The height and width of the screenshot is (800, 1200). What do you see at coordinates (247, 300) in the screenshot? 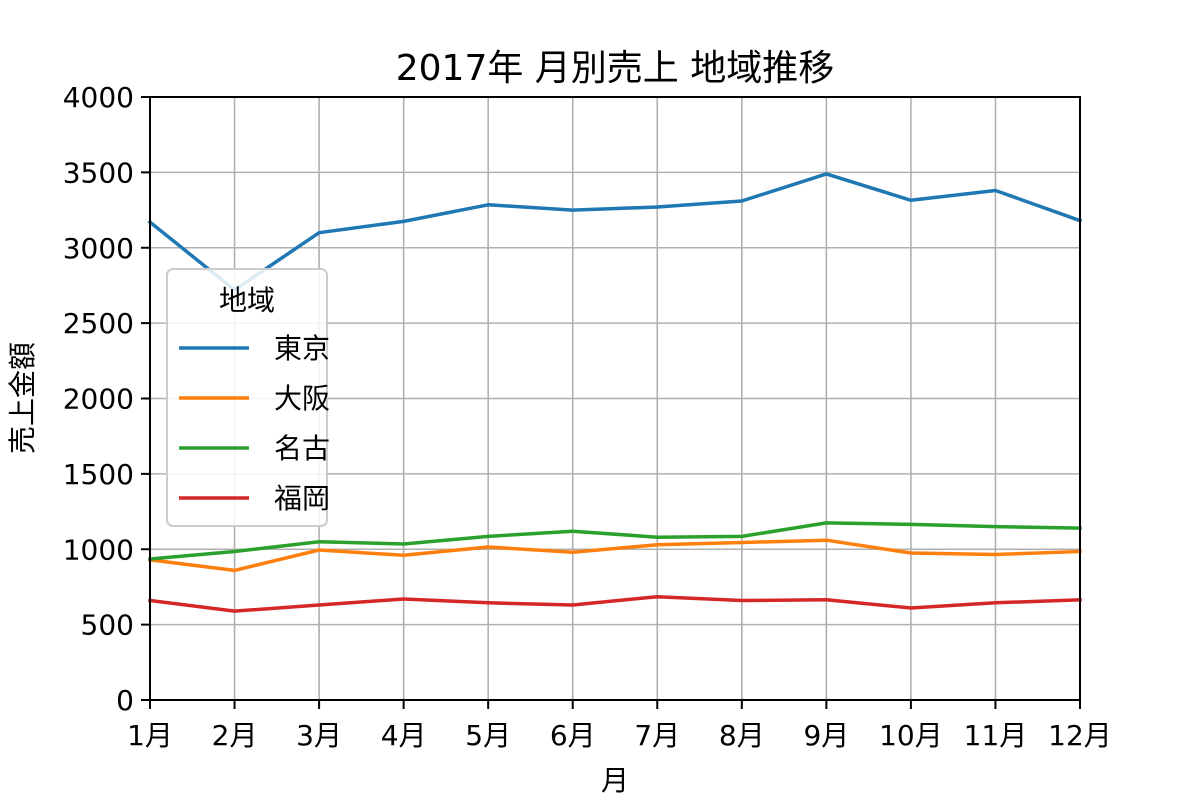
I see `legend-title: 地域` at bounding box center [247, 300].